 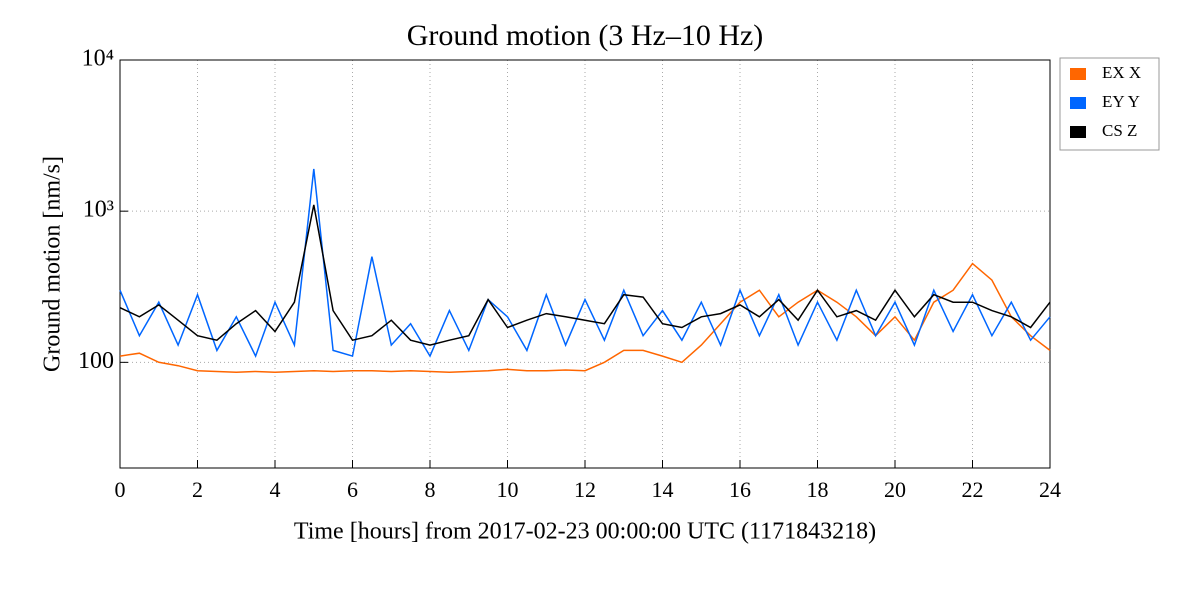 What do you see at coordinates (585, 35) in the screenshot?
I see `chart-title: Ground motion (3 Hz–10 Hz)` at bounding box center [585, 35].